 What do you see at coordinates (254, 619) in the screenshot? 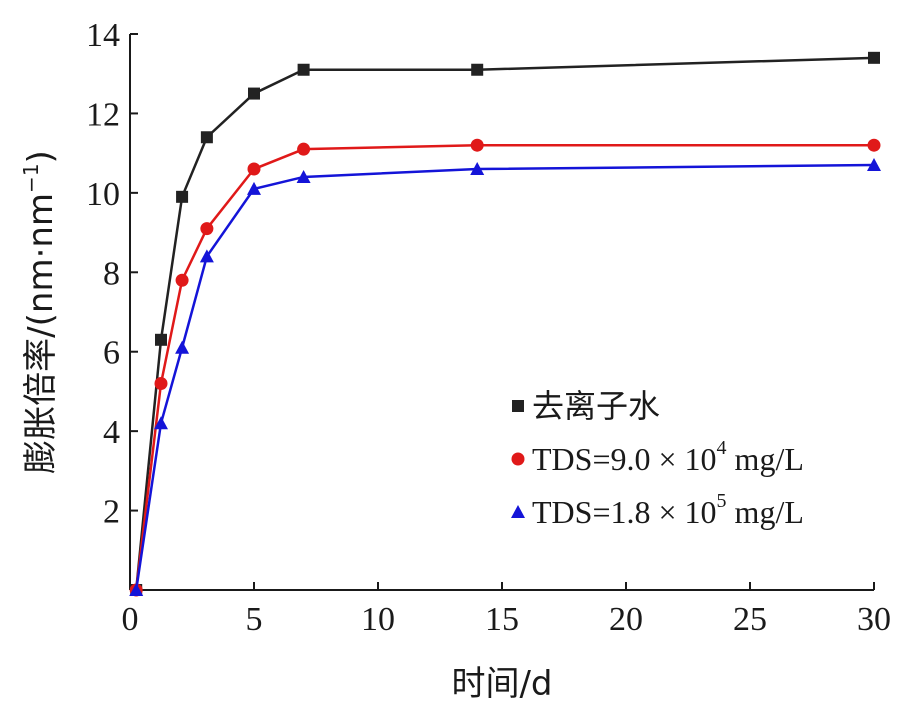
I see `x-tick-label: 5` at bounding box center [254, 619].